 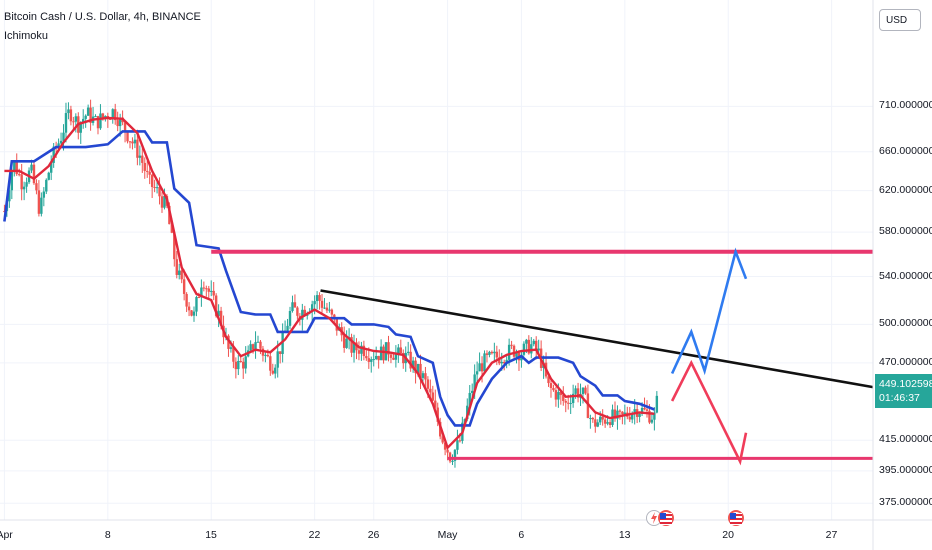 What do you see at coordinates (899, 398) in the screenshot?
I see `bar-countdown: 01:46:37` at bounding box center [899, 398].